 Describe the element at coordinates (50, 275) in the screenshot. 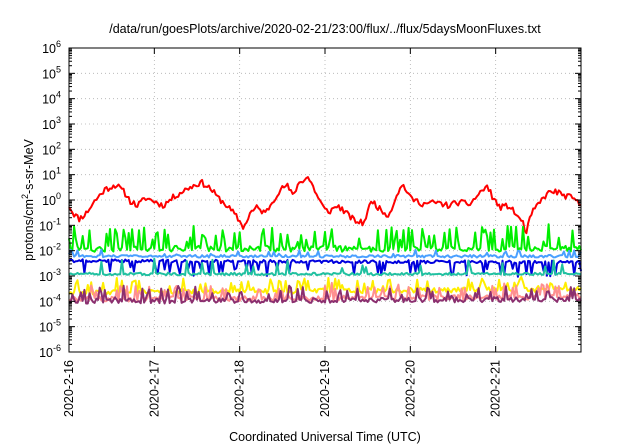

I see `y-tick-label: 10⁻³` at that location.